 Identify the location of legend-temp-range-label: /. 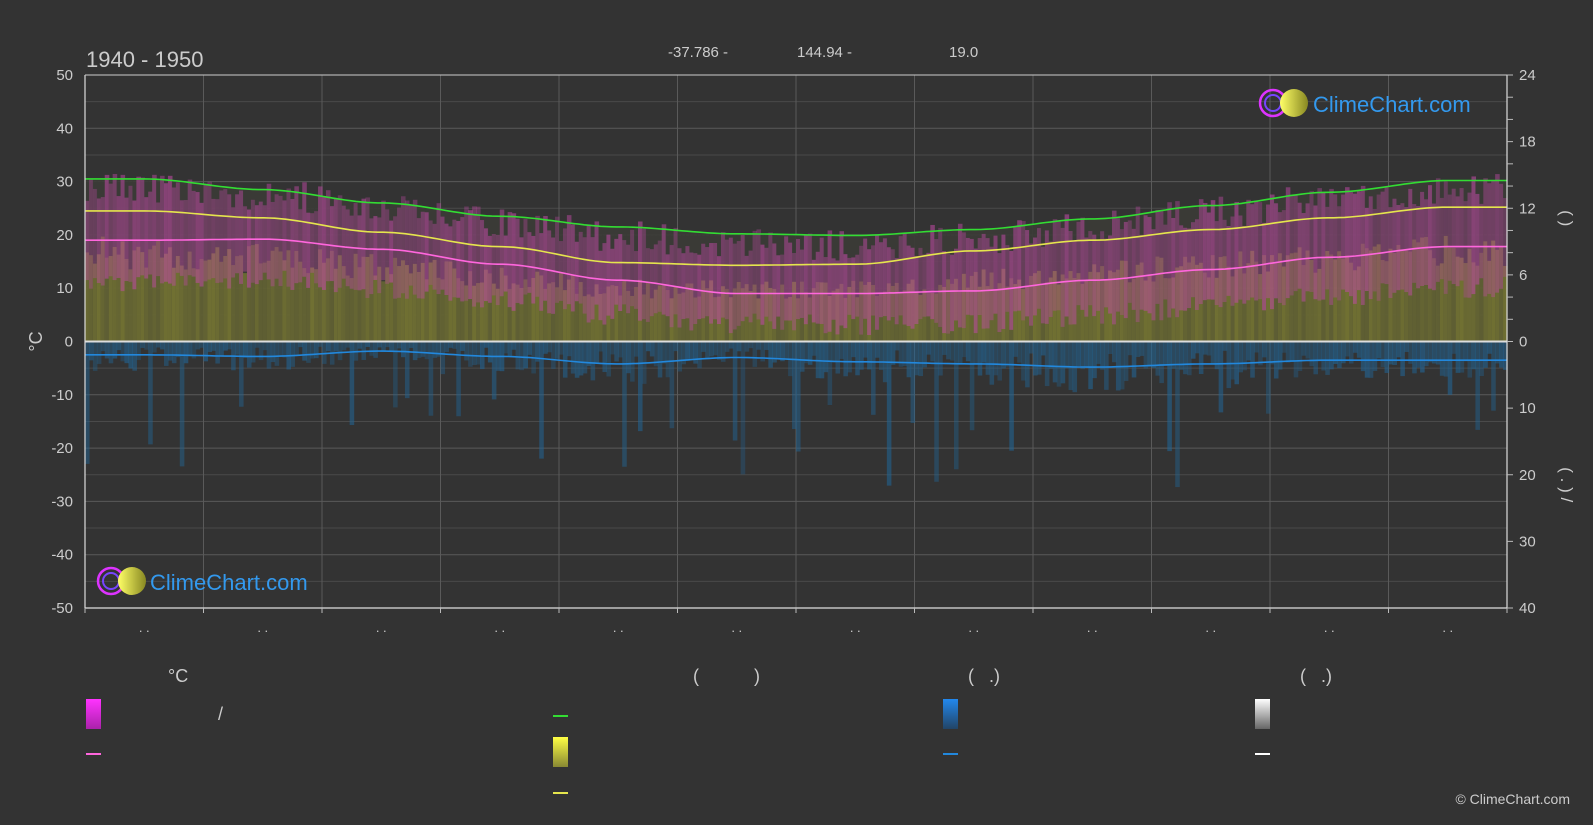
(221, 714).